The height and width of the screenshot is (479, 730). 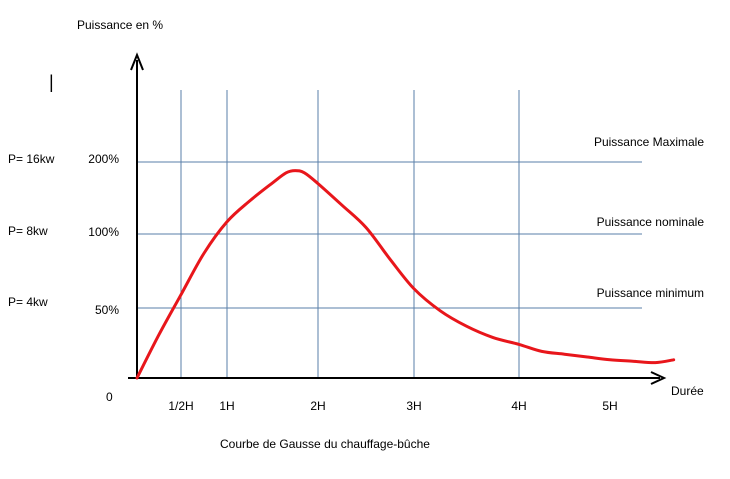 I want to click on origin-label: 0, so click(x=109, y=397).